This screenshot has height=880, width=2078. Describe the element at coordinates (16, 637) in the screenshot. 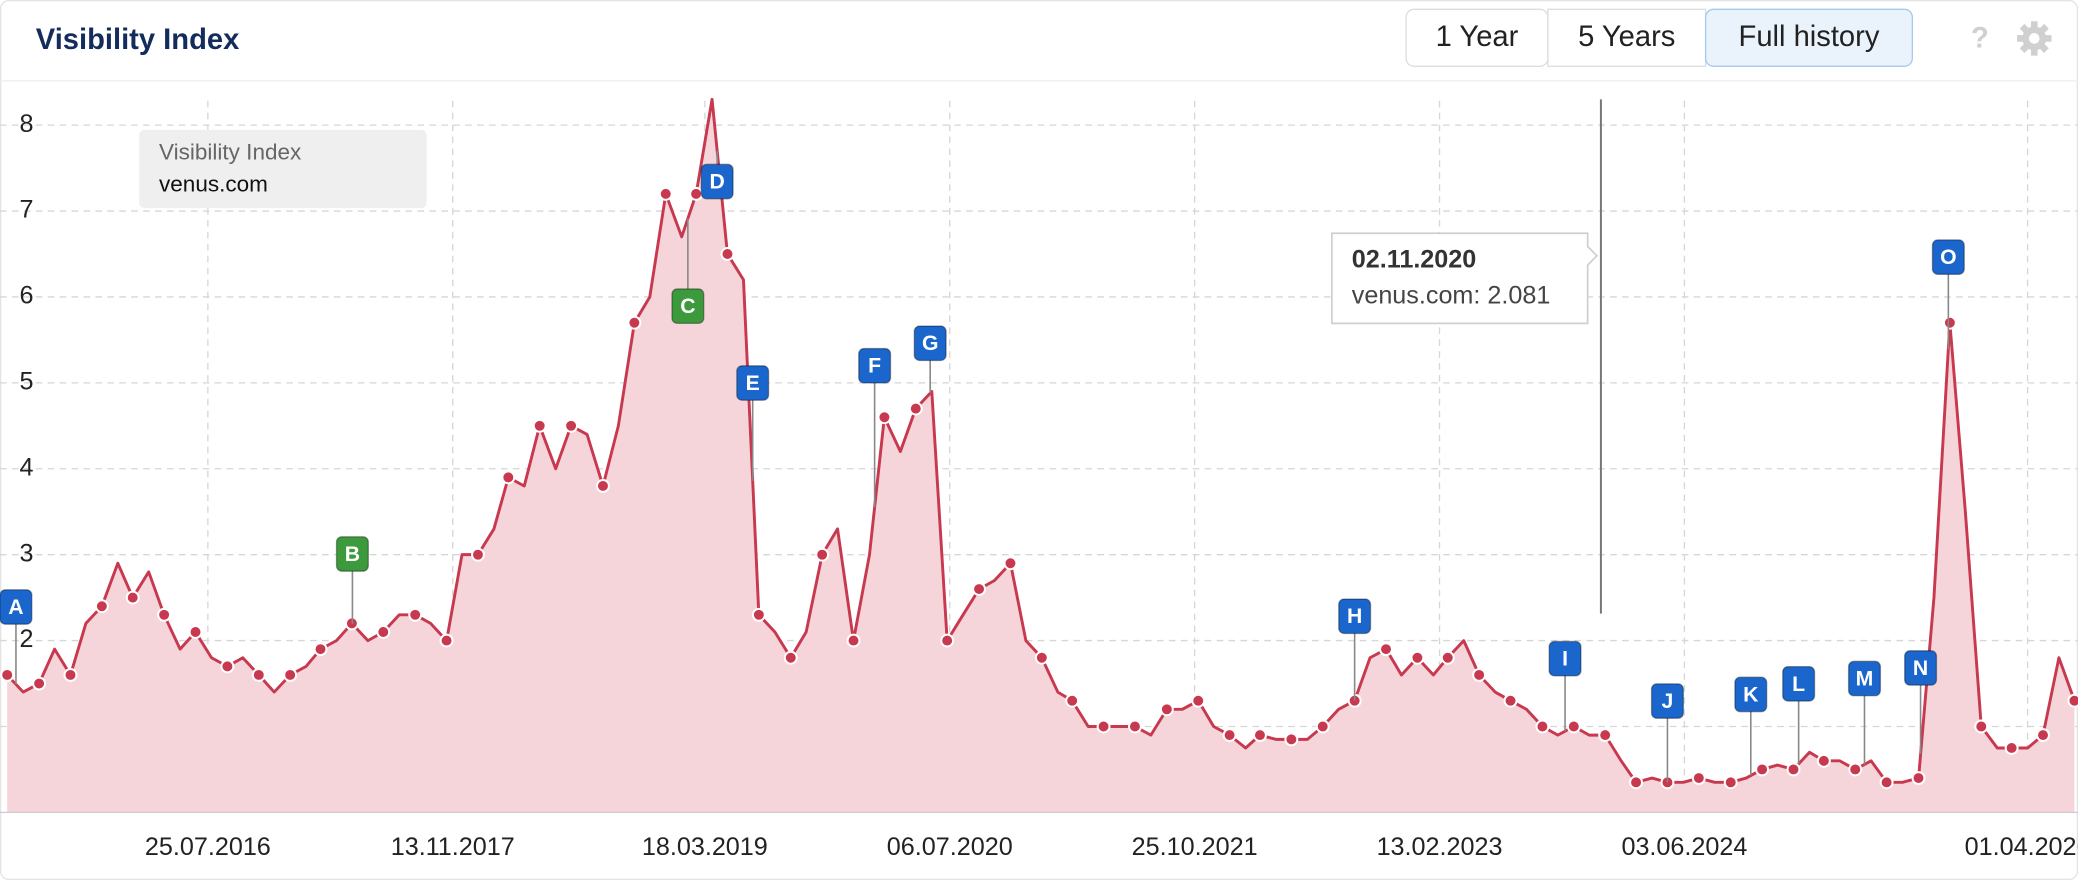

I see `event-marker: A` at that location.